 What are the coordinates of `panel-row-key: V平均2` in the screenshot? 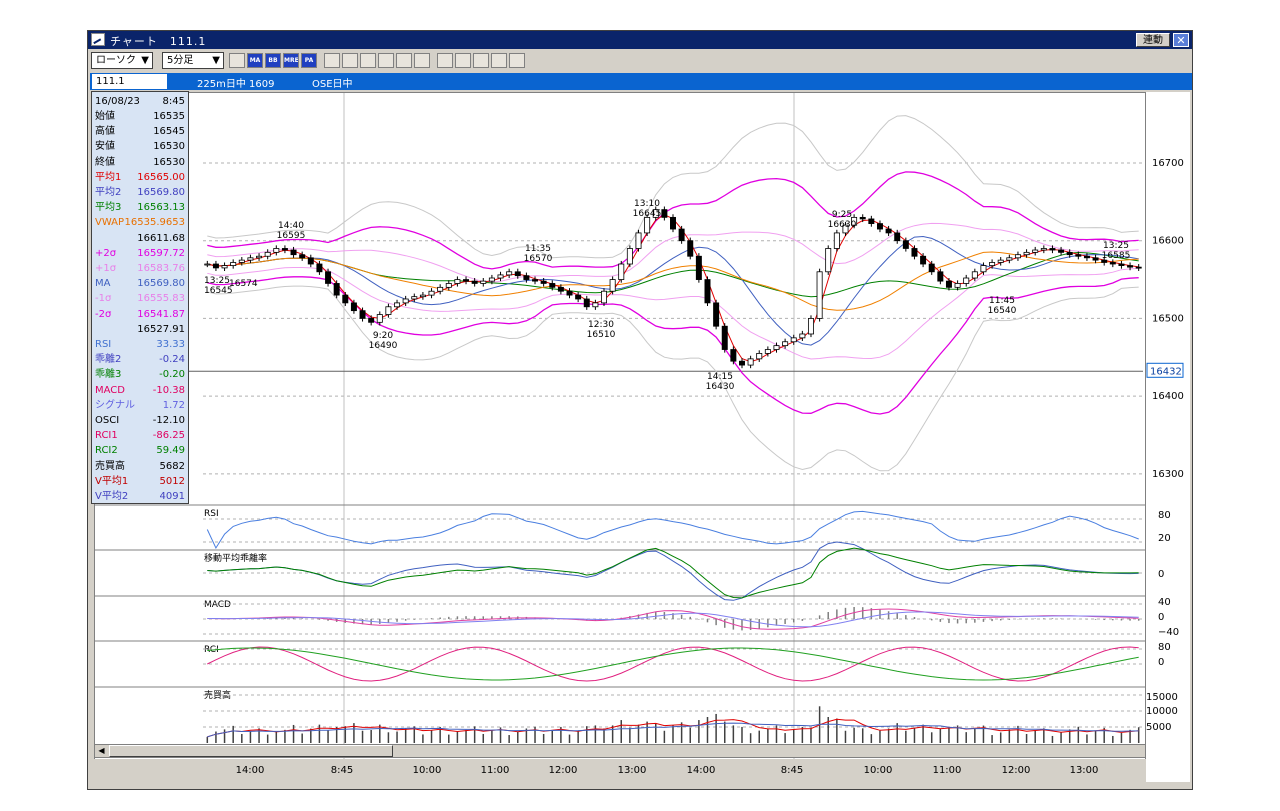 It's located at (112, 496).